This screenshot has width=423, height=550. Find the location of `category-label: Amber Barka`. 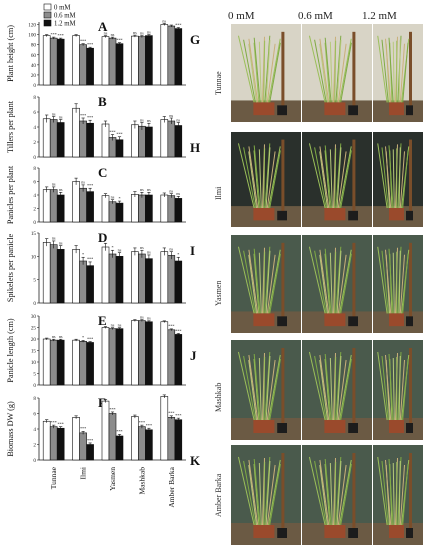

category-label: Amber Barka is located at coordinates (171, 486).